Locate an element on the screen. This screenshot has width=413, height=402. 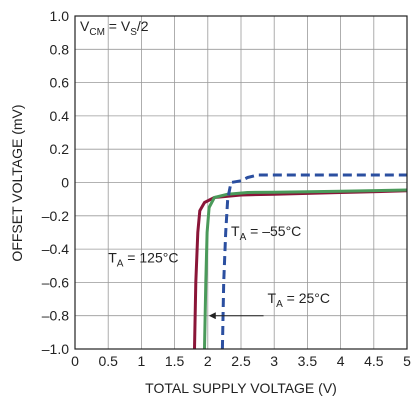
y-tick-label: 0 is located at coordinates (65, 183).